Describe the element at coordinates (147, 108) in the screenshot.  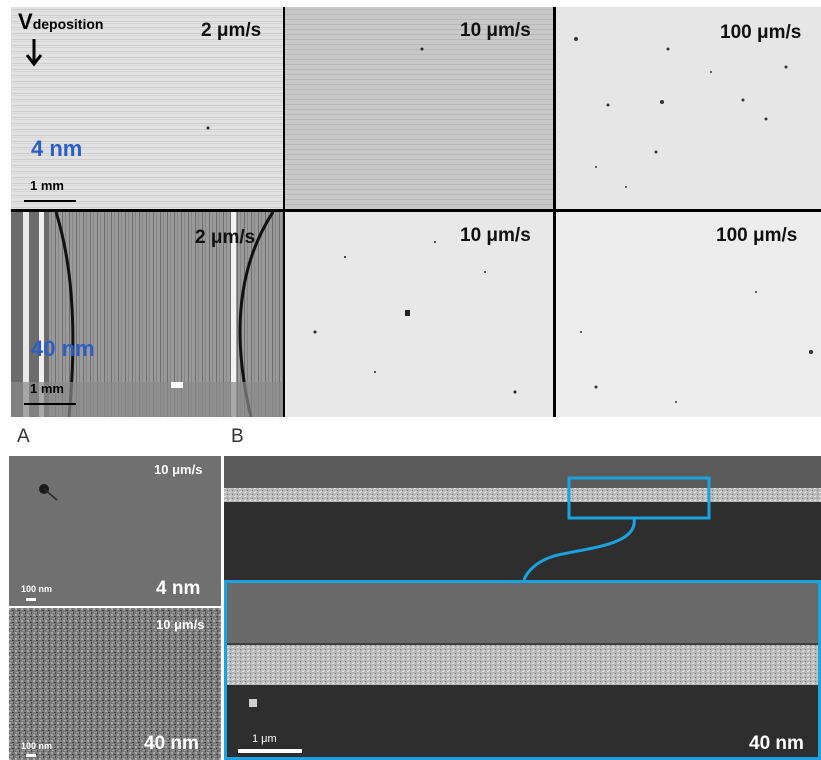
I see `panel-4nm-2ums` at that location.